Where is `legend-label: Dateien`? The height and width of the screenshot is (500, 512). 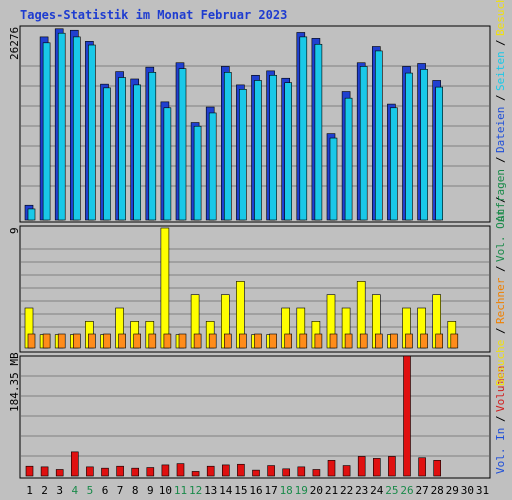 legend-label: Dateien is located at coordinates (500, 130).